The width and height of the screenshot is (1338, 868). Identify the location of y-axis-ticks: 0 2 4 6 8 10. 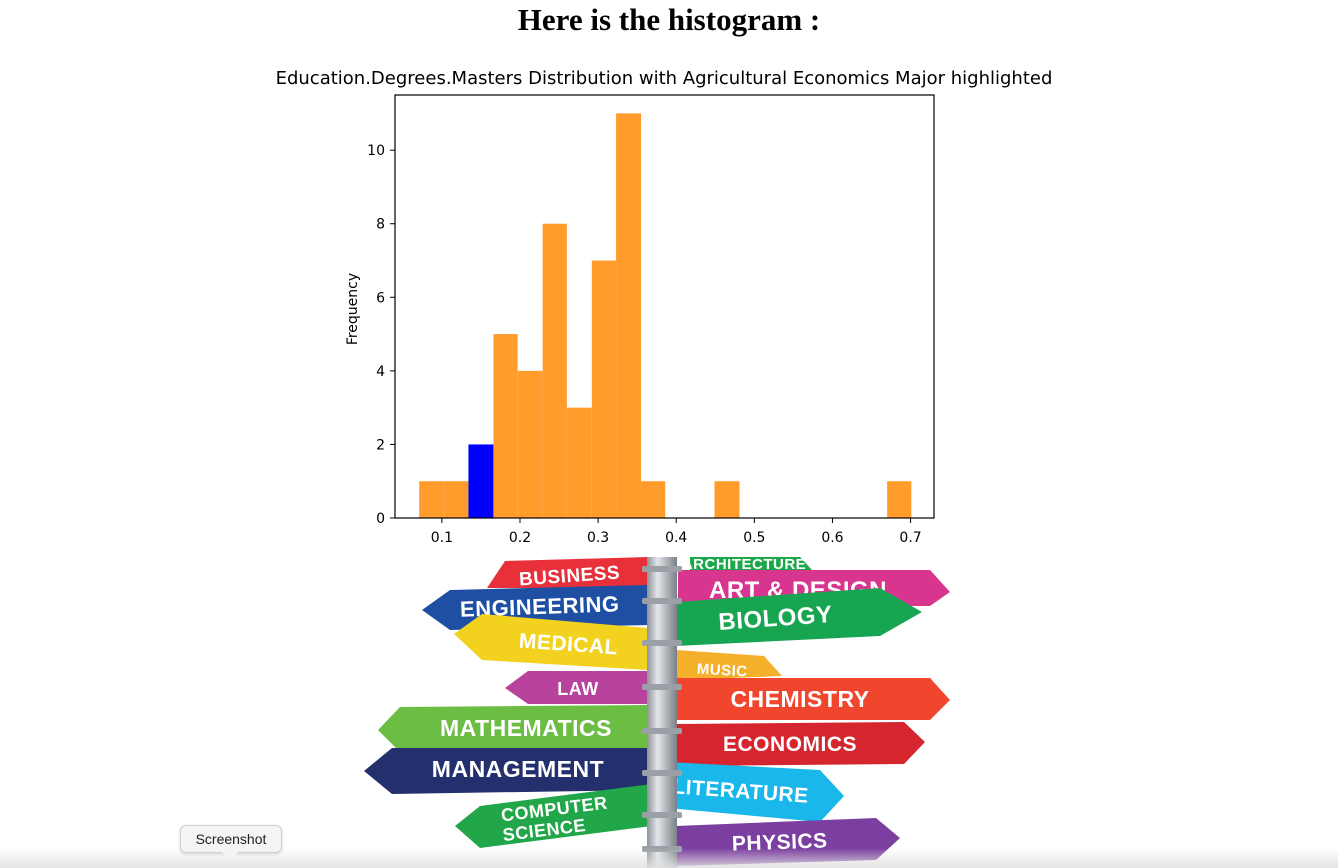
(381, 335).